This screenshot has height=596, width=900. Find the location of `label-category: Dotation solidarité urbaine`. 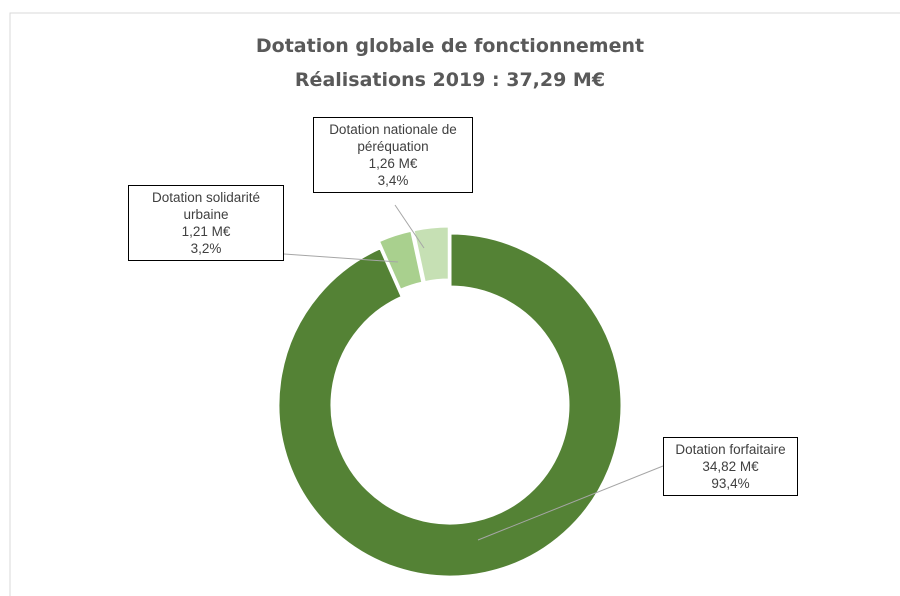

label-category: Dotation solidarité urbaine is located at coordinates (206, 206).